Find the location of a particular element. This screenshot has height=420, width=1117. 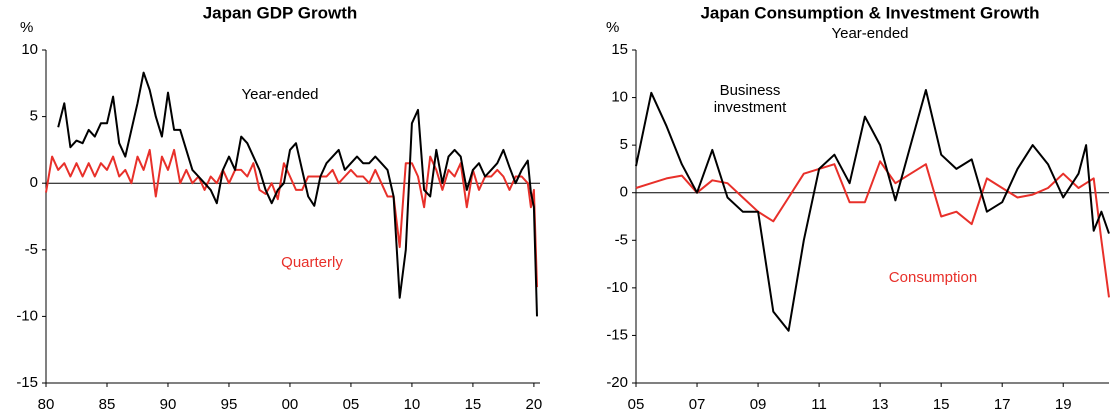

annotation: Business investment is located at coordinates (750, 99).